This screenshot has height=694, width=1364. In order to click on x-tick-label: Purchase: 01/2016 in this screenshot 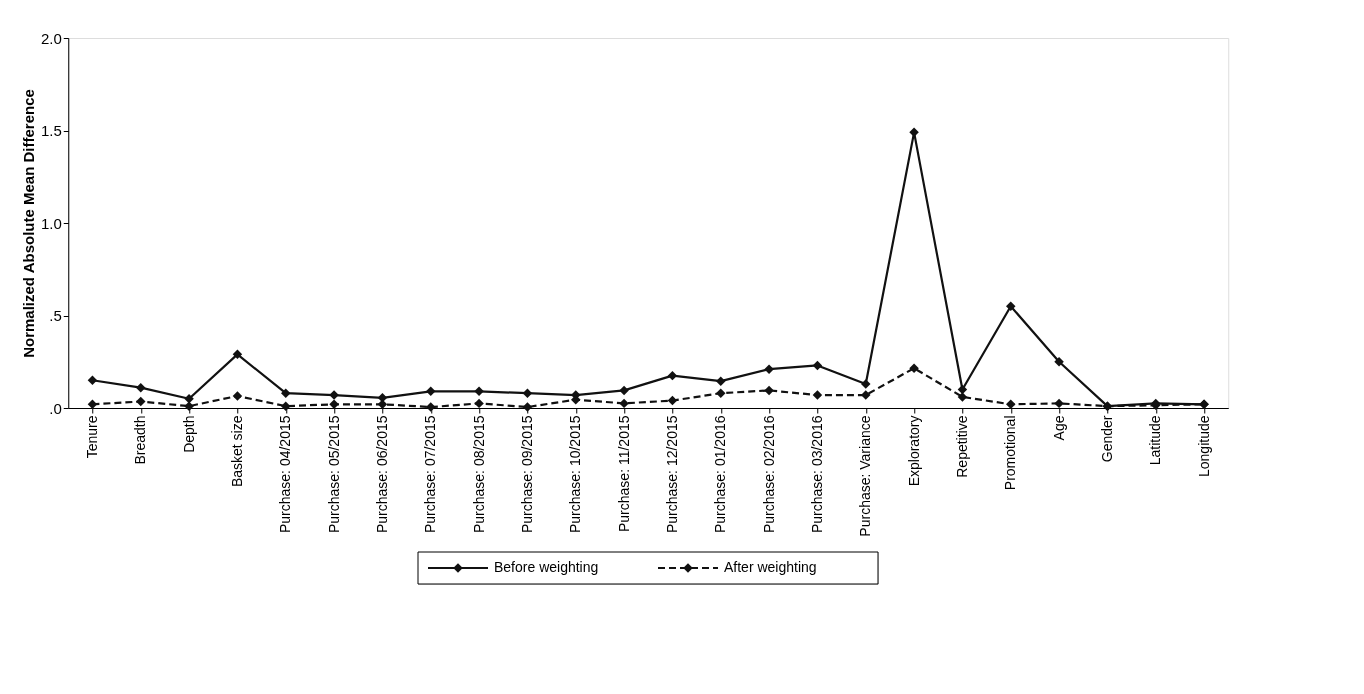, I will do `click(720, 474)`.